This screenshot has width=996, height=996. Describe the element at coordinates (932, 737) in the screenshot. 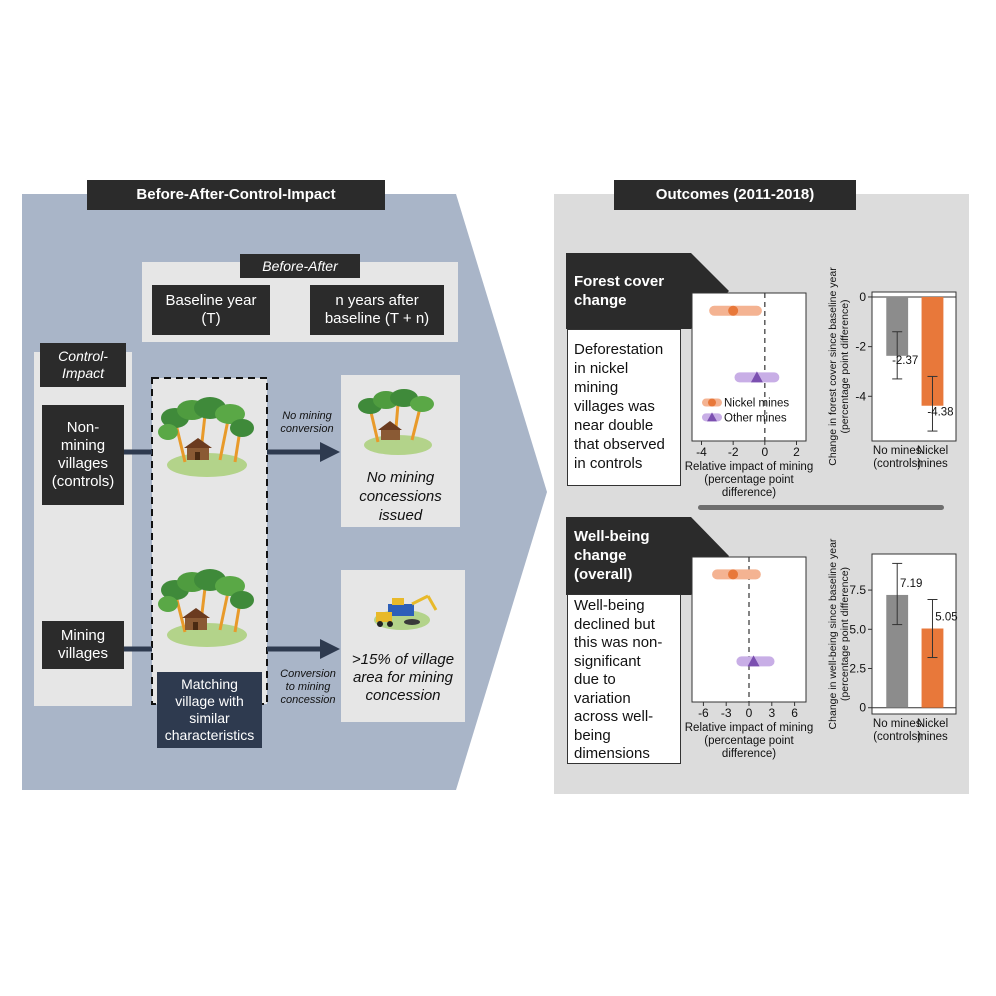

I see `wellbeing-bar-chart-category-1-1: mines` at that location.